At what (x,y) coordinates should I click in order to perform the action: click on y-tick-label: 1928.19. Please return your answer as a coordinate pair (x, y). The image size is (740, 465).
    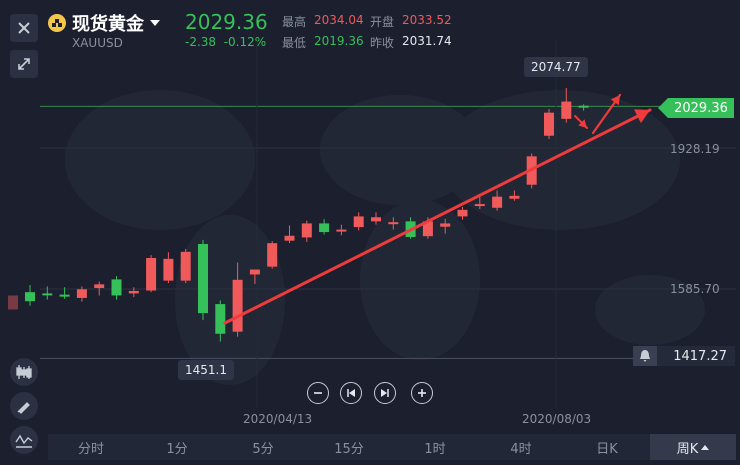
    Looking at the image, I should click on (695, 149).